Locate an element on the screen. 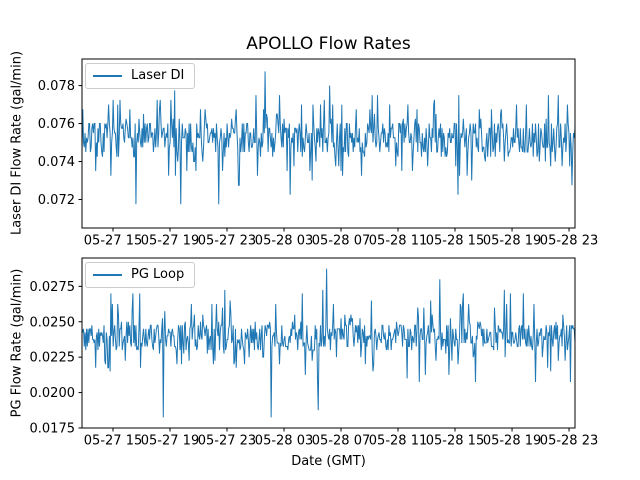 The image size is (640, 480). y-tick-label: 0.0225 is located at coordinates (53, 358).